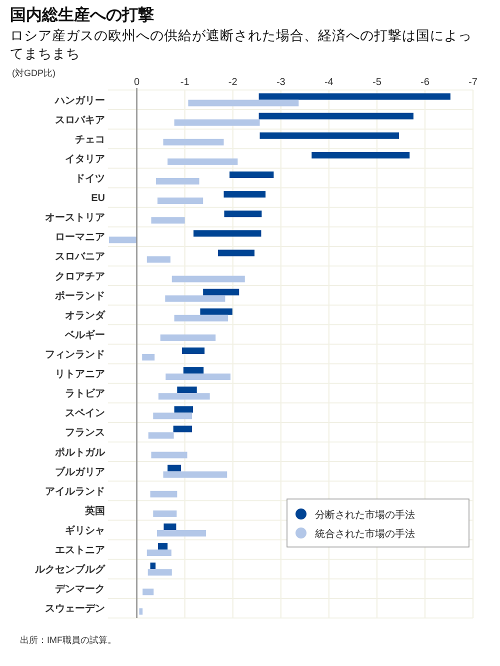  What do you see at coordinates (90, 179) in the screenshot?
I see `y-tick-label: ドイツ` at bounding box center [90, 179].